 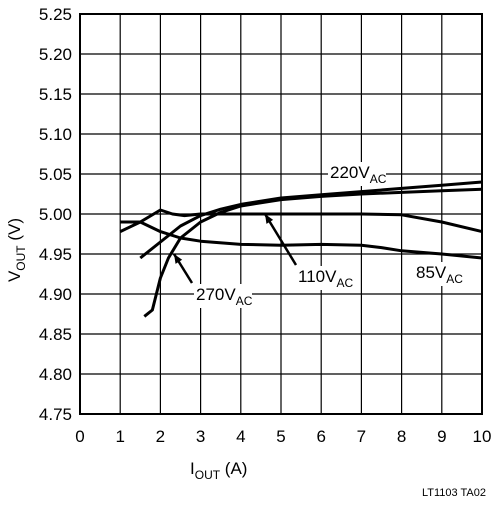 What do you see at coordinates (482, 436) in the screenshot?
I see `x-tick-label: 10` at bounding box center [482, 436].